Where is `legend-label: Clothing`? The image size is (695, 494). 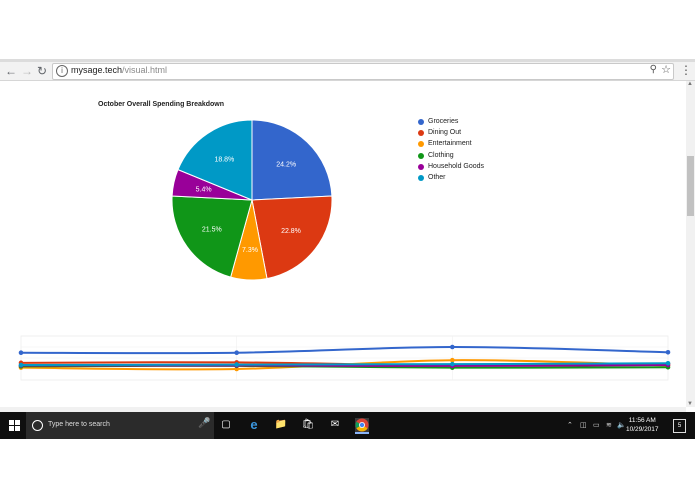
legend-label: Clothing is located at coordinates (441, 155).